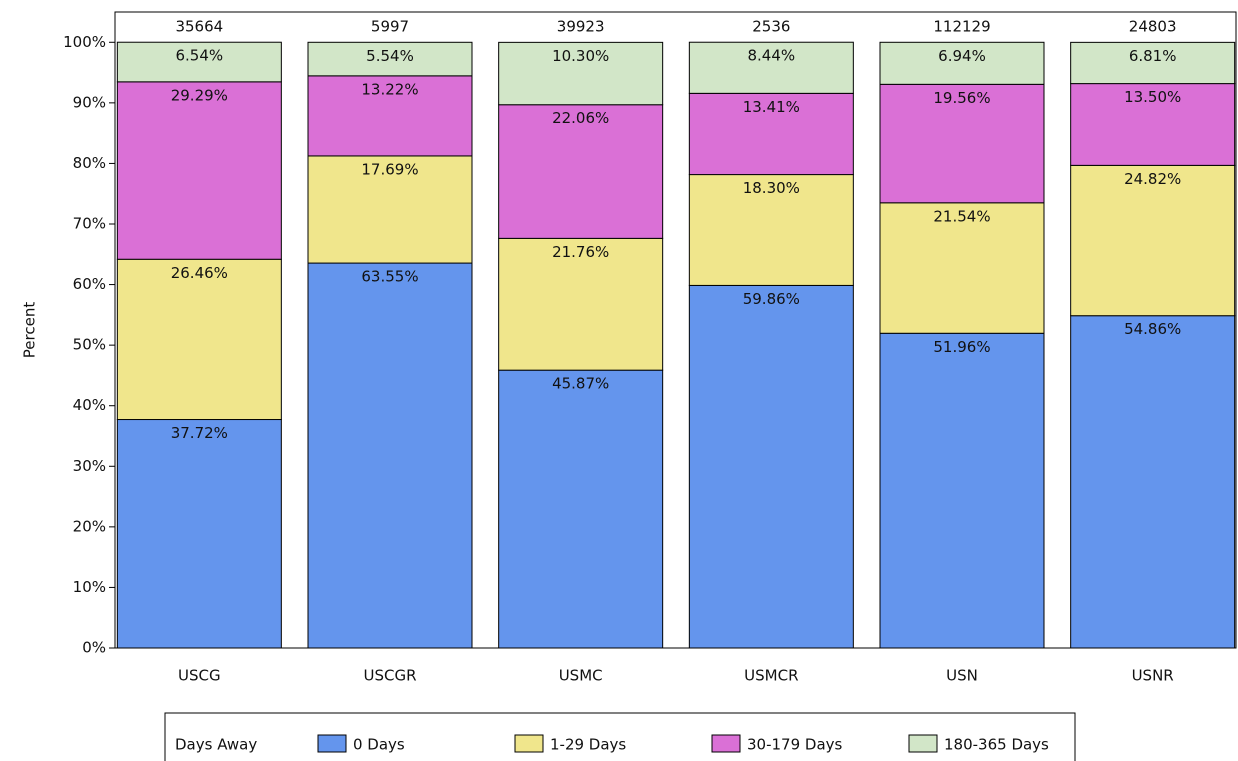  I want to click on value-label: 51.96%, so click(961, 347).